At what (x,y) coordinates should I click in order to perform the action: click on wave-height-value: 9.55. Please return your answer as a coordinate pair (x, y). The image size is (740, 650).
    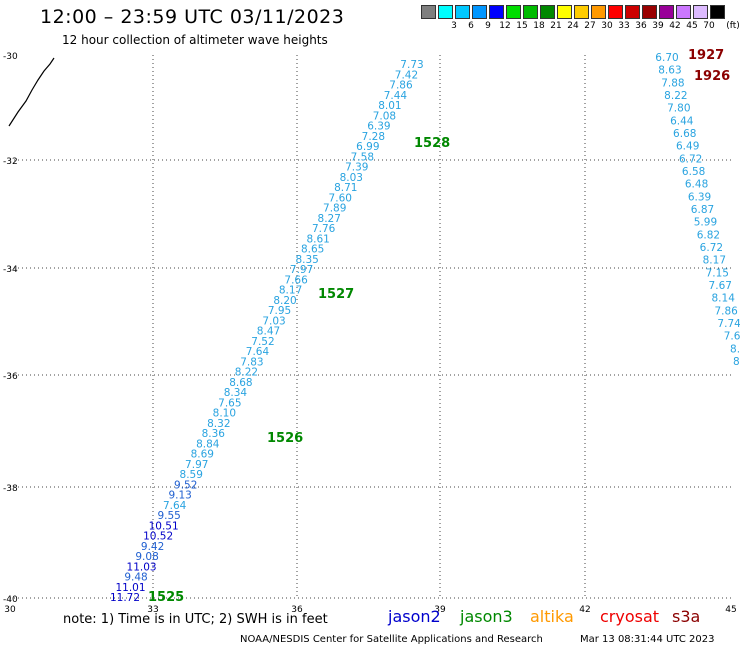
    Looking at the image, I should click on (168, 516).